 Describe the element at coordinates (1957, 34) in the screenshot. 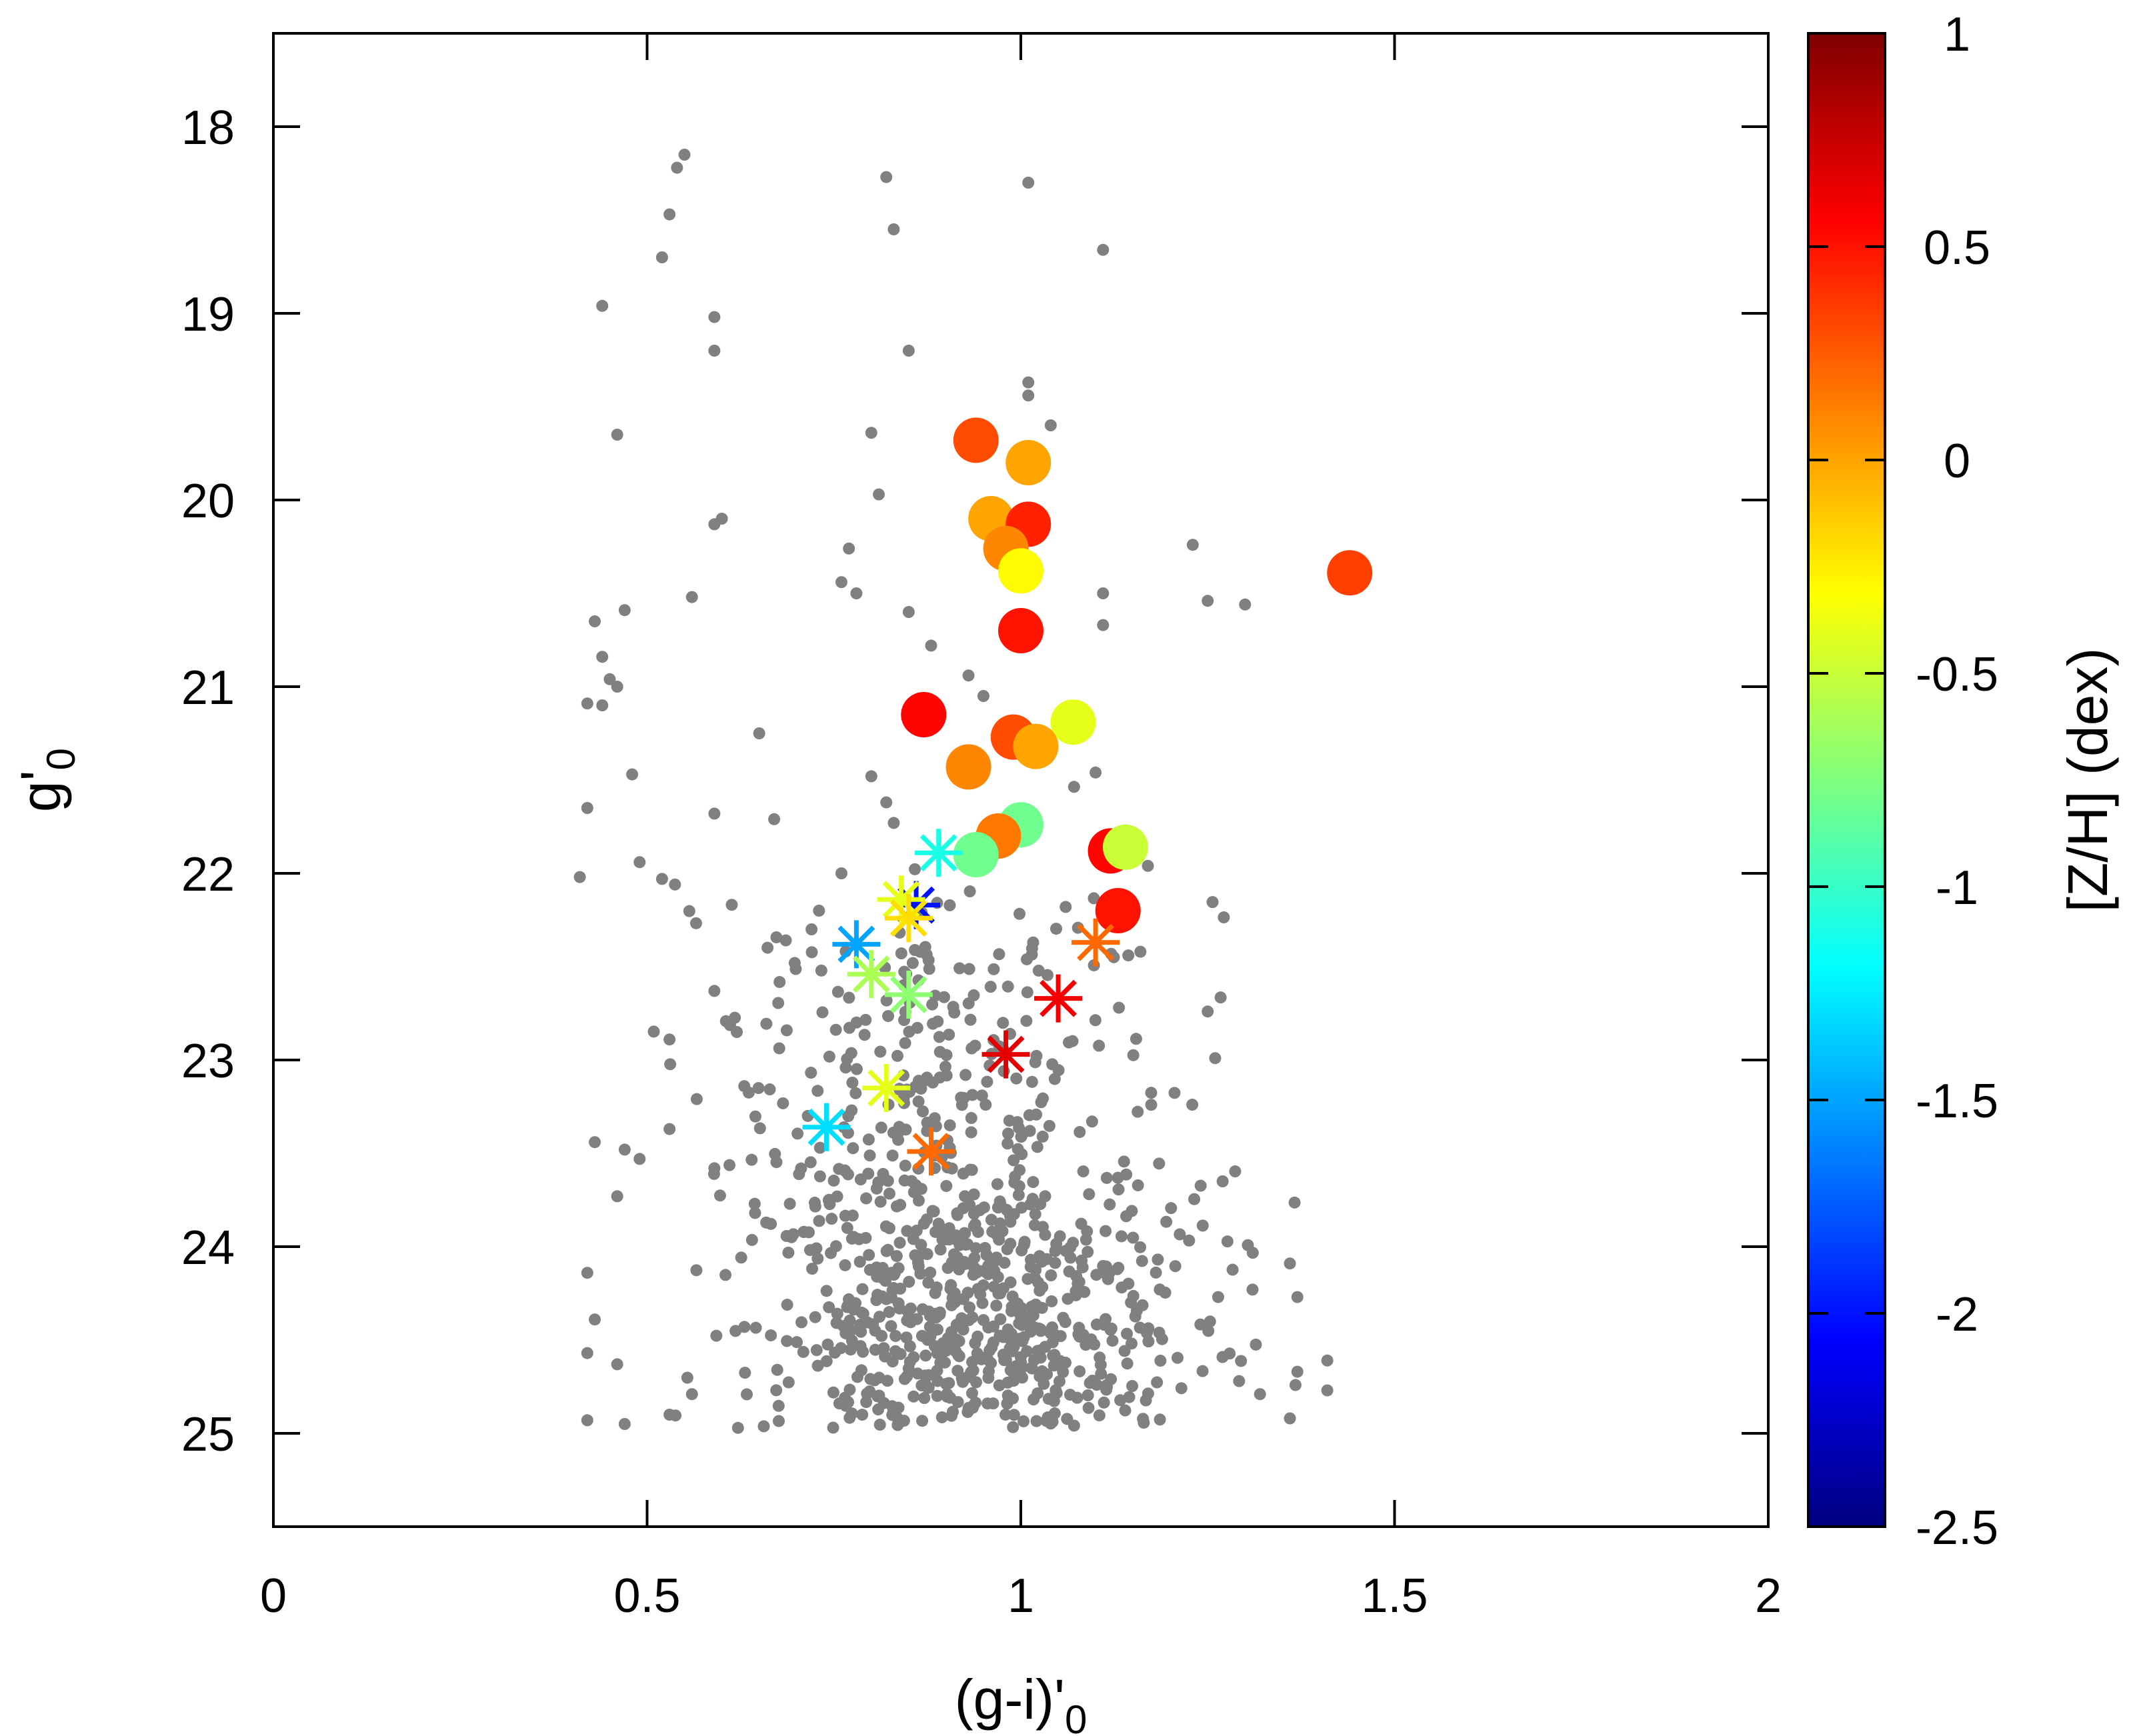

I see `colorbar-tick-label: 1` at that location.